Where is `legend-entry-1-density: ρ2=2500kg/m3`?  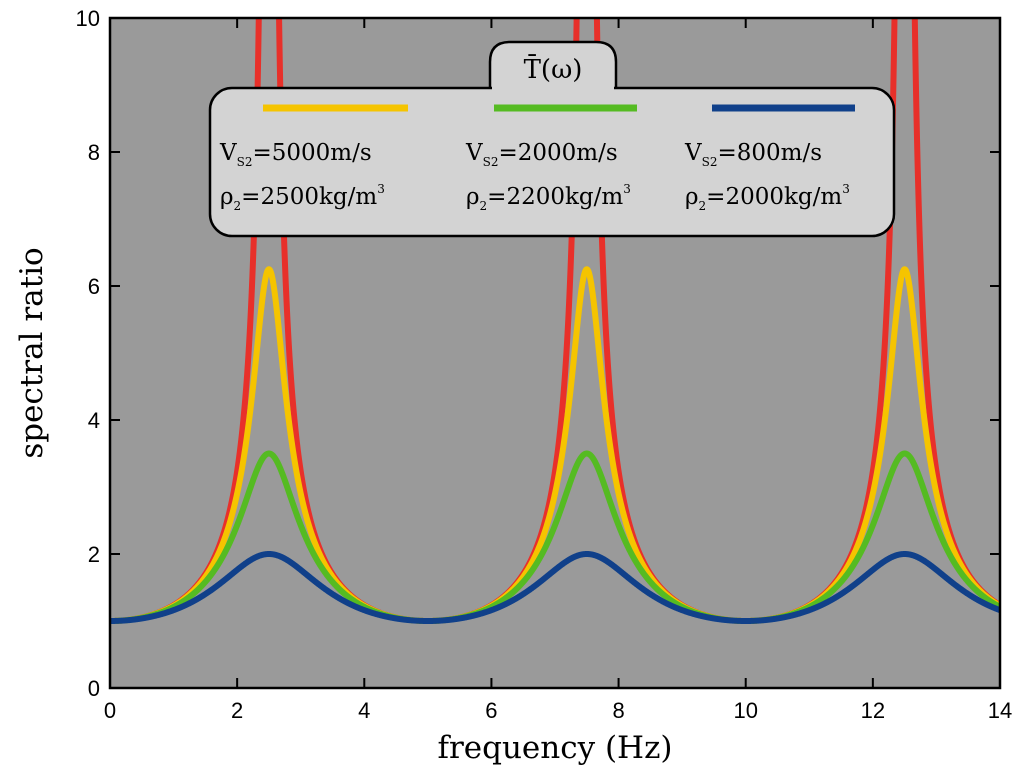
legend-entry-1-density: ρ2=2500kg/m3 is located at coordinates (302, 197).